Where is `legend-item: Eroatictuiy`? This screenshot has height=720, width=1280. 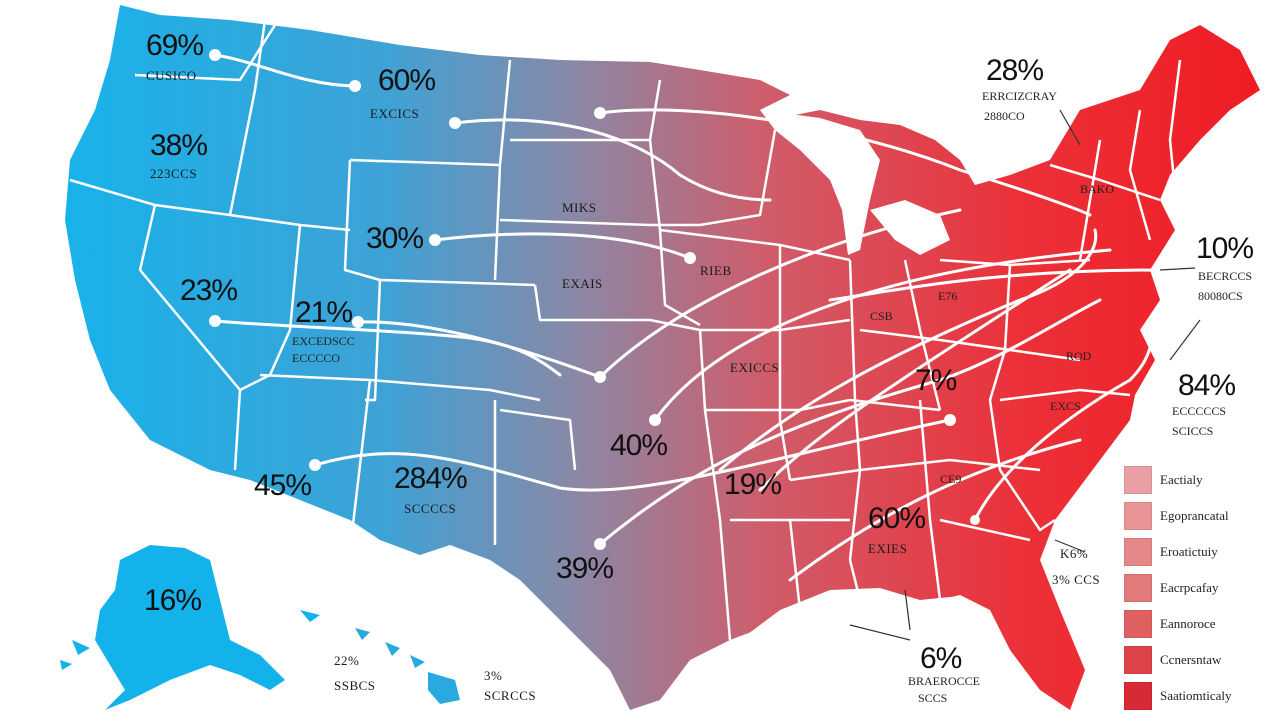 legend-item: Eroatictuiy is located at coordinates (1199, 552).